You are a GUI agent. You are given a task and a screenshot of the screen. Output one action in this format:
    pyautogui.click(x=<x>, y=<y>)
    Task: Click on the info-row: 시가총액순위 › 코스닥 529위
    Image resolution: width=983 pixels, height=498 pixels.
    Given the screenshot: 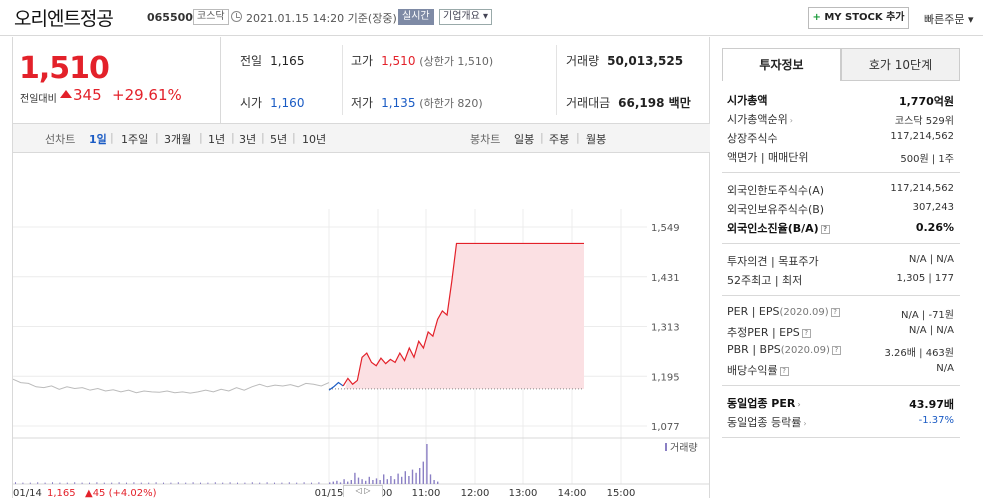 What is the action you would take?
    pyautogui.click(x=840, y=118)
    